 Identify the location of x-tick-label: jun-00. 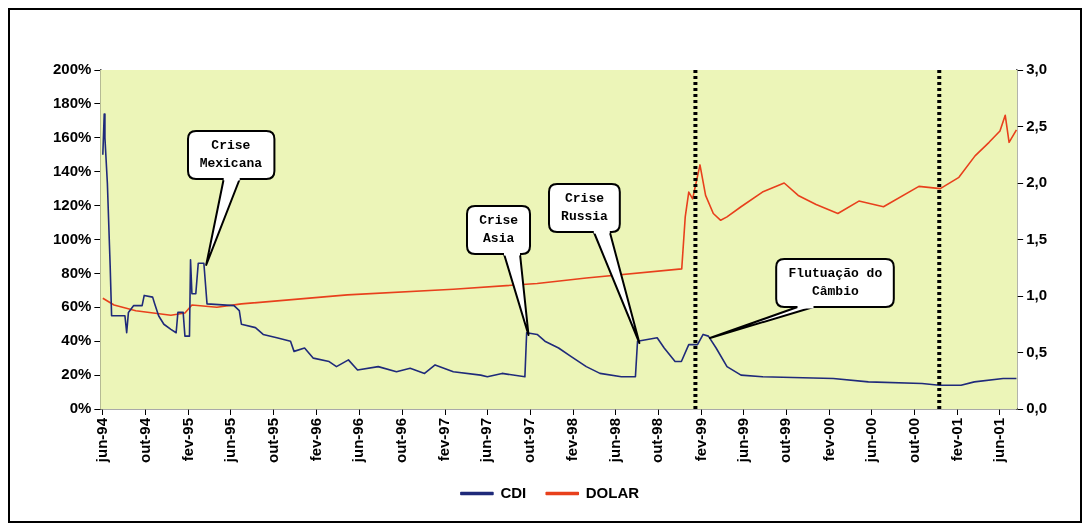
(871, 441).